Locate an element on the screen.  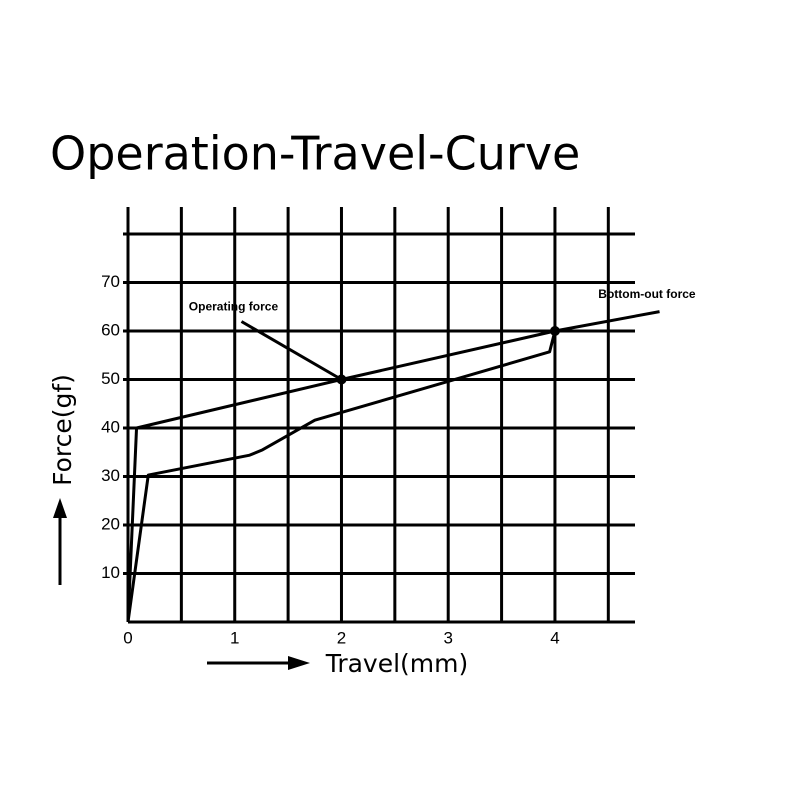
x-arrowhead is located at coordinates (299, 663).